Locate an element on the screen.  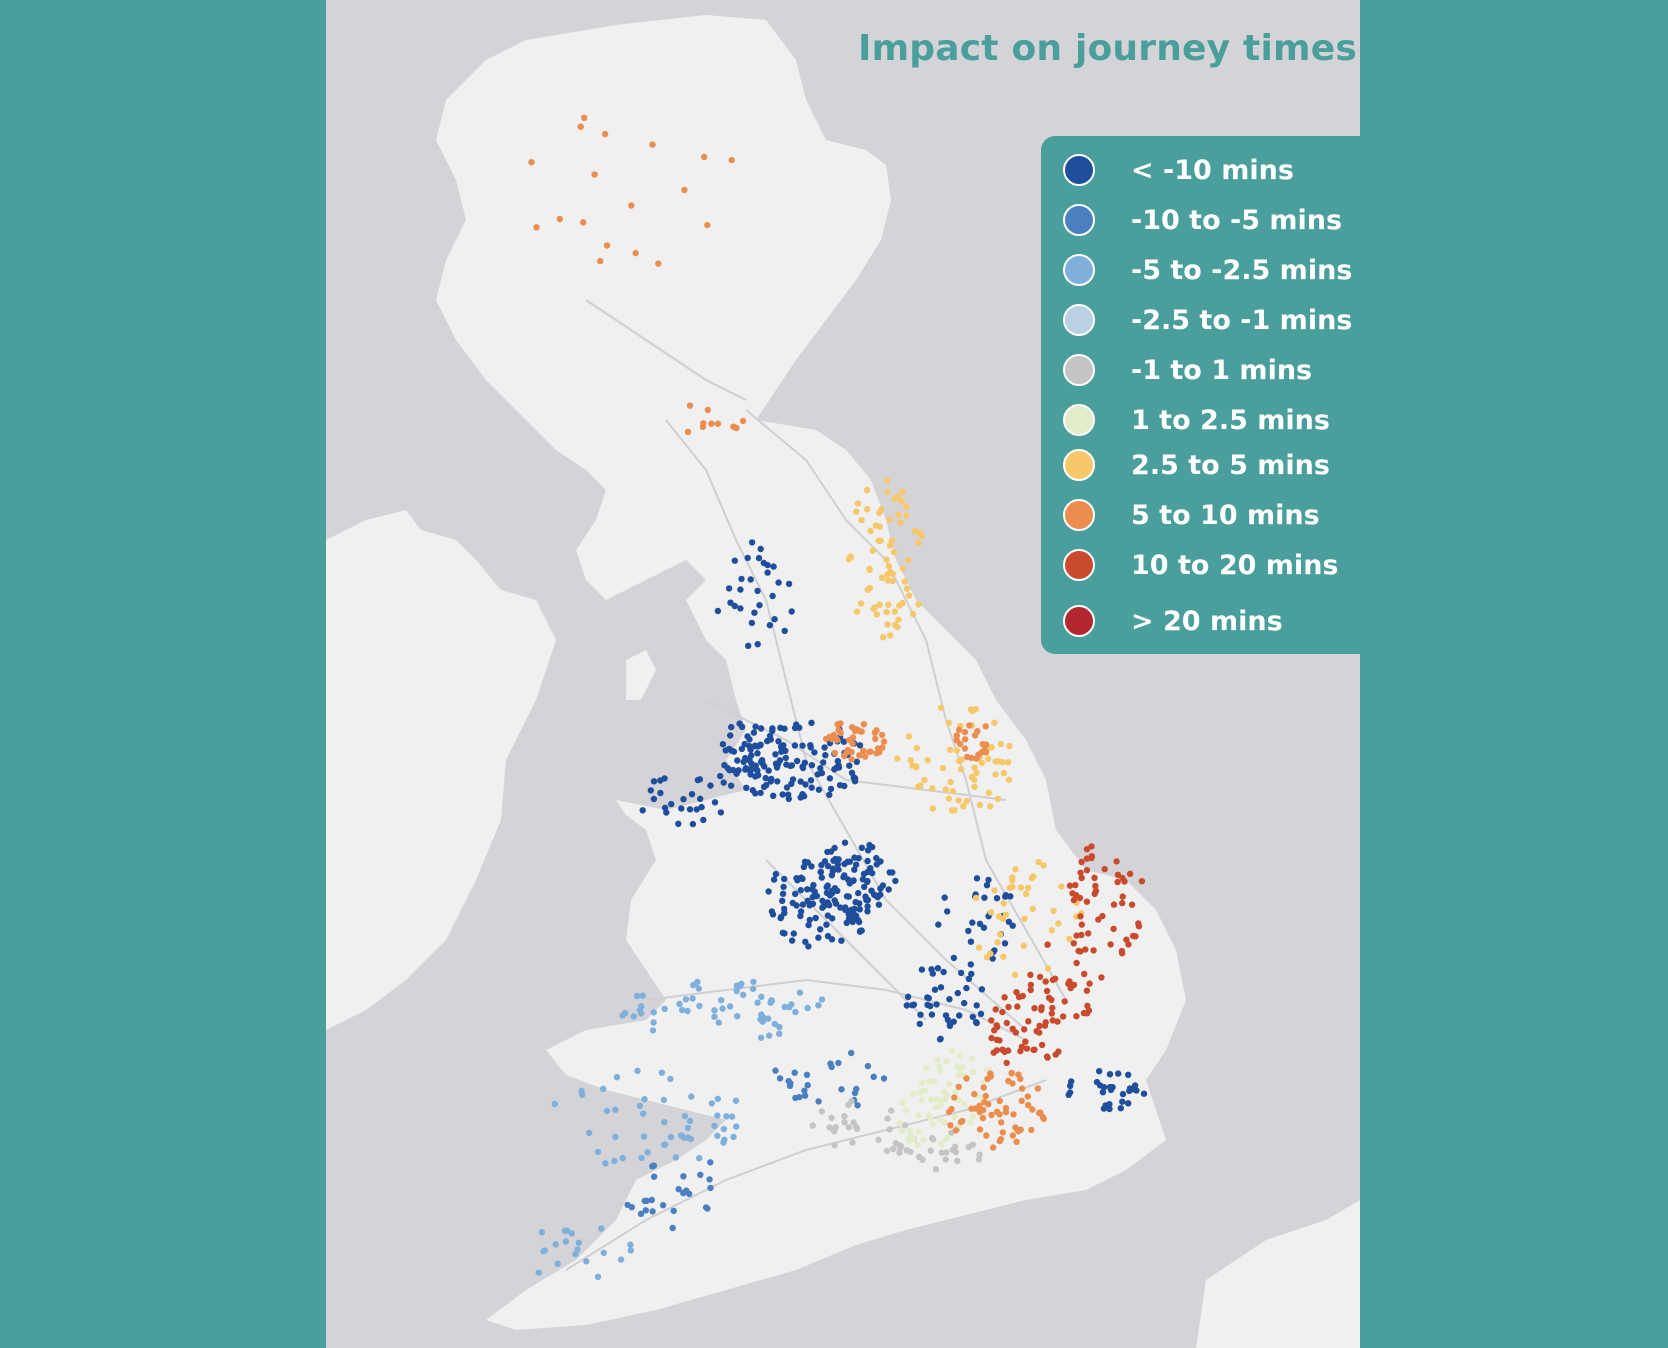
legend-swatch is located at coordinates (1079, 270).